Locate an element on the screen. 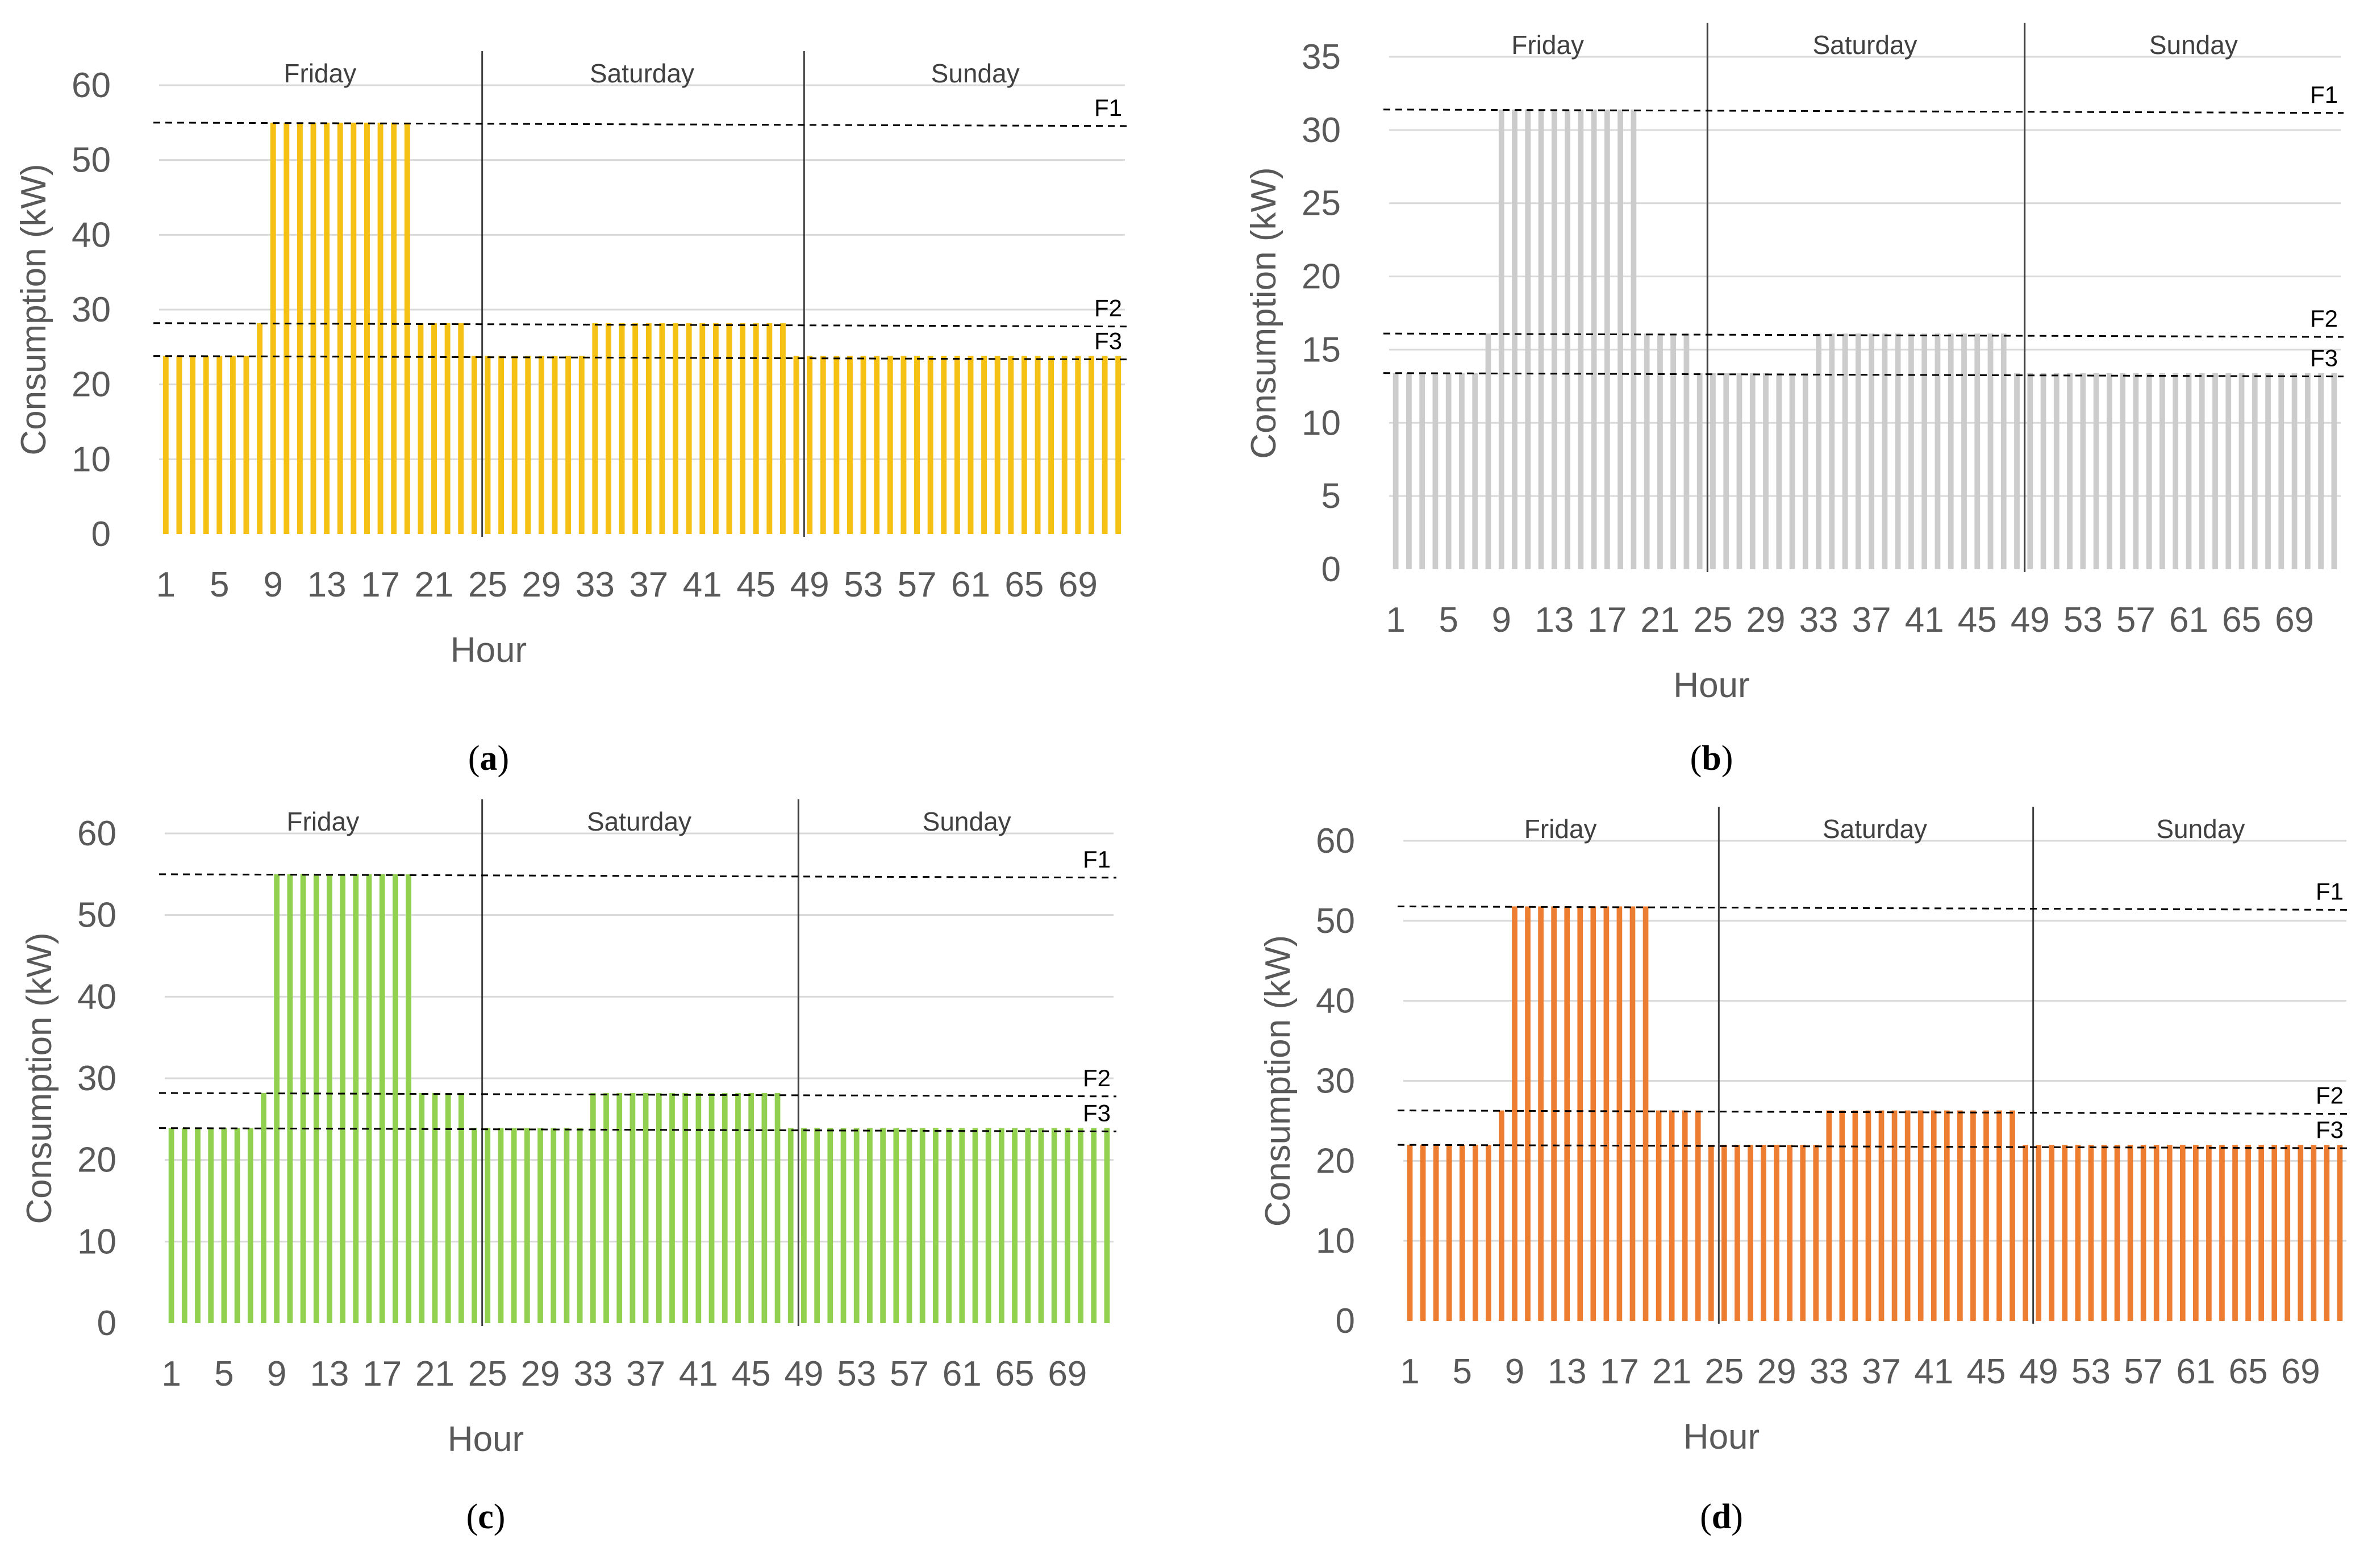  x-tick-label: 25 is located at coordinates (1724, 1371).